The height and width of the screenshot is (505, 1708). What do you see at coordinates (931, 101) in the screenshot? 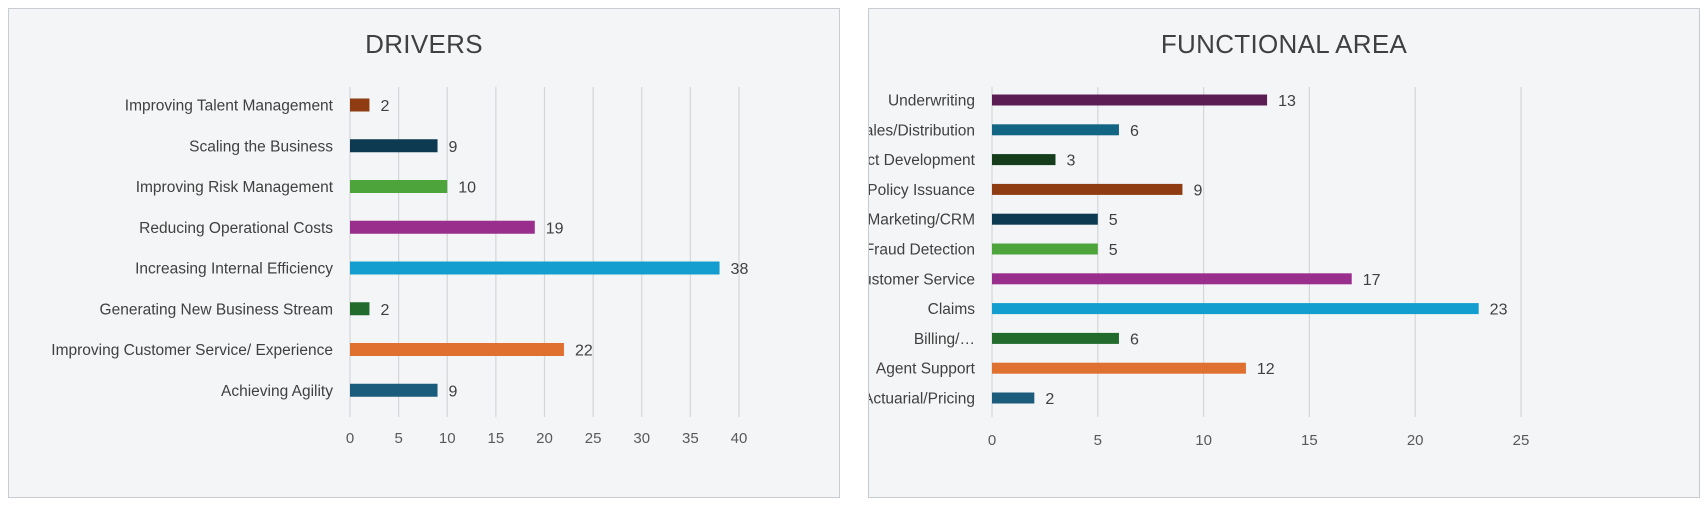
I see `category-label: Underwriting` at bounding box center [931, 101].